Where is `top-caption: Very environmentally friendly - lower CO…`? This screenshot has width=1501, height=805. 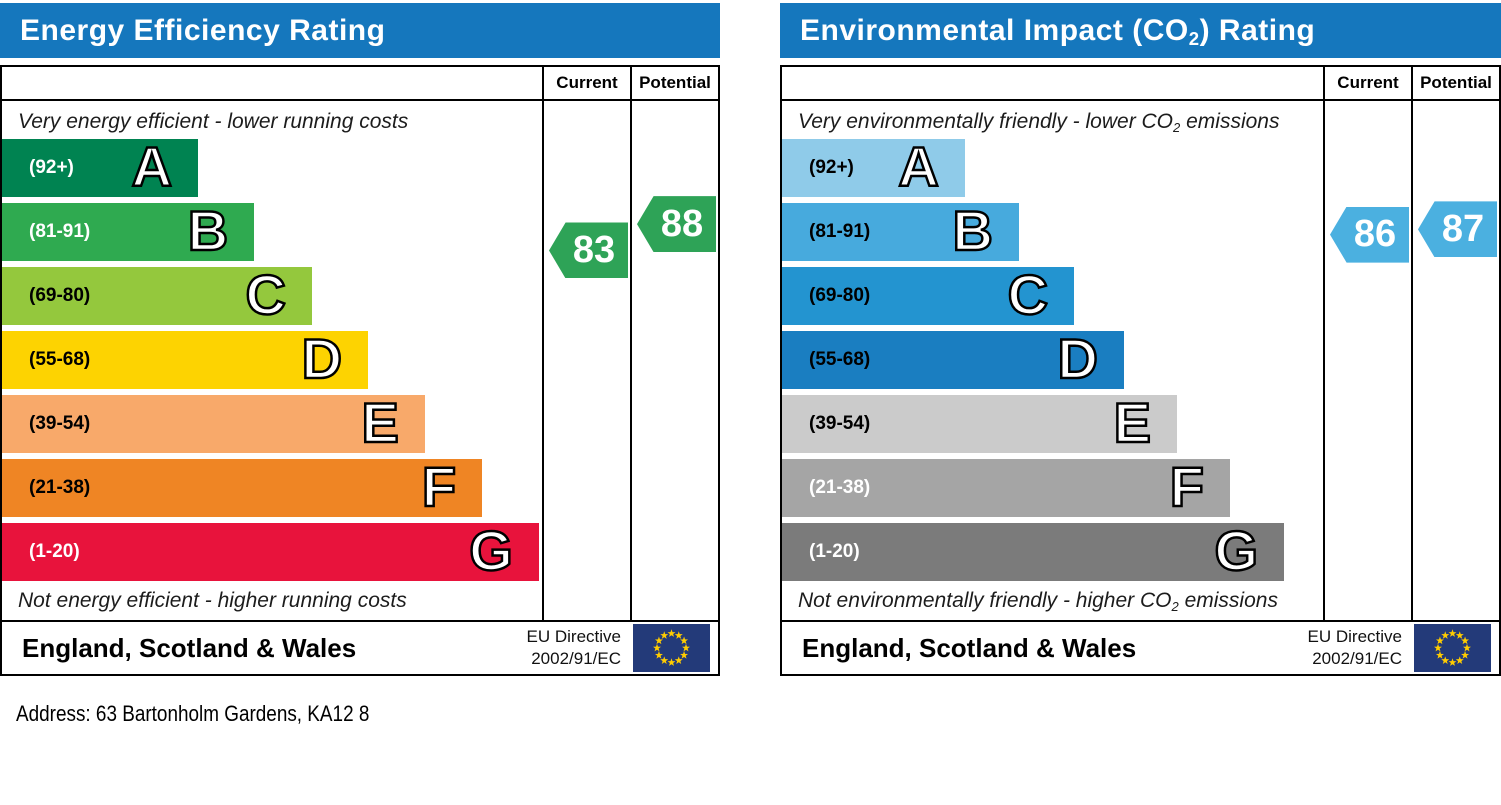 top-caption: Very environmentally friendly - lower CO… is located at coordinates (1039, 122).